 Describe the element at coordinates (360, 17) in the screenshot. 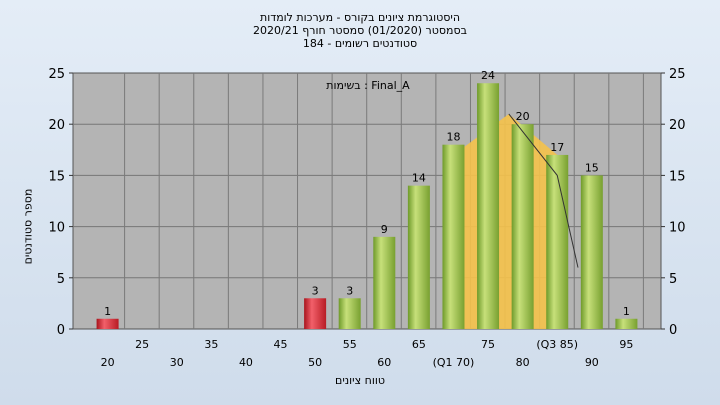

I see `chart-title-line1: היסטוגרמת ציונים בקורס - מערכות לומדות` at that location.